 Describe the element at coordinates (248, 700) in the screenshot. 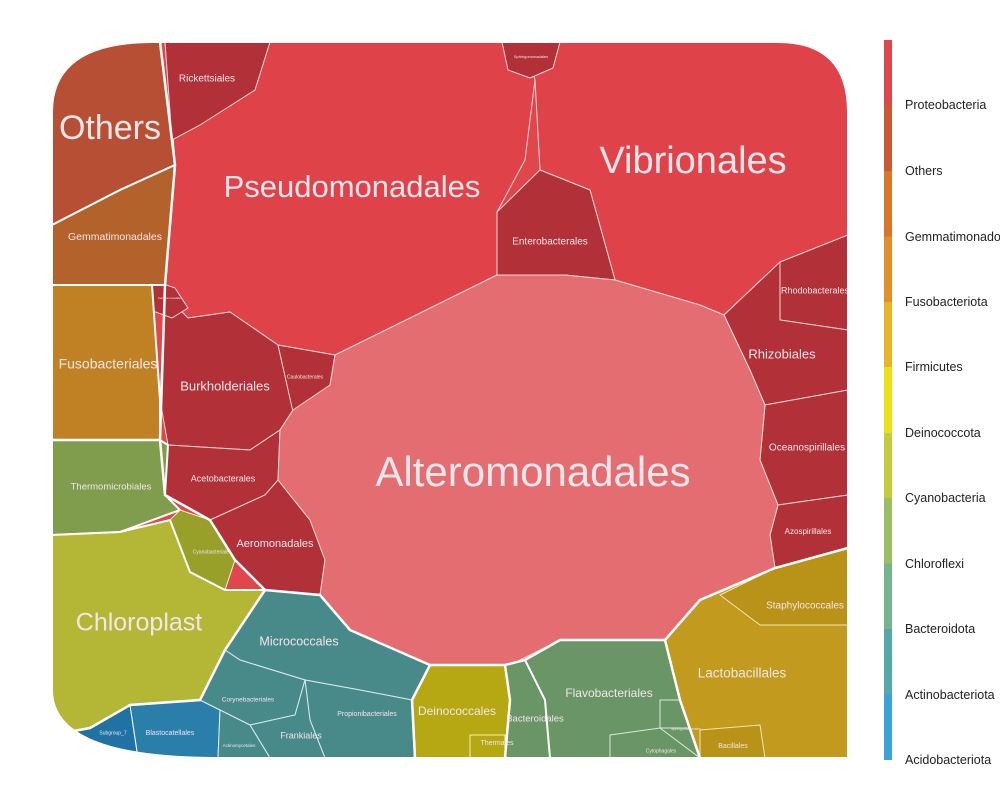

I see `label-corynebacteriales: Corynebacteriales` at that location.